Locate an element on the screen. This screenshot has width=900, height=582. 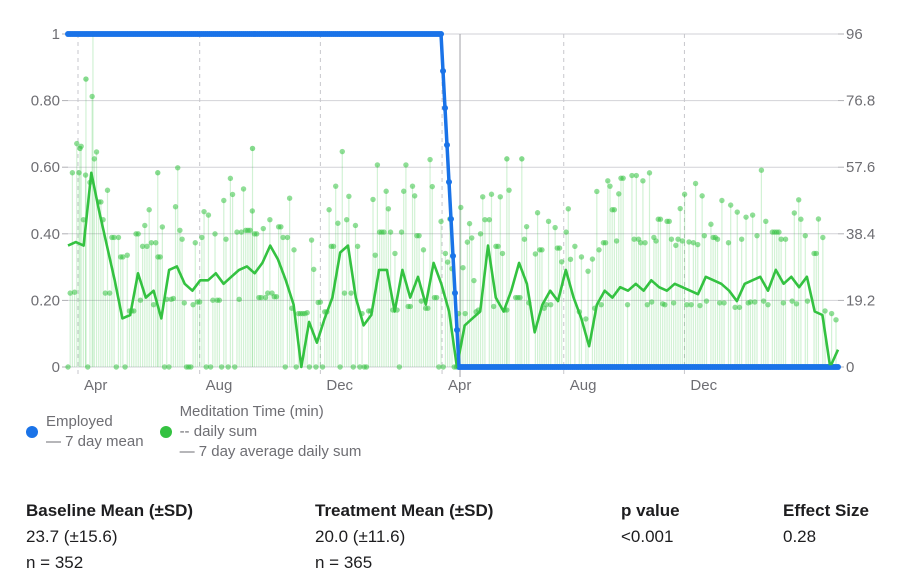
y-left-tick-label: 0.80 is located at coordinates (45, 101).